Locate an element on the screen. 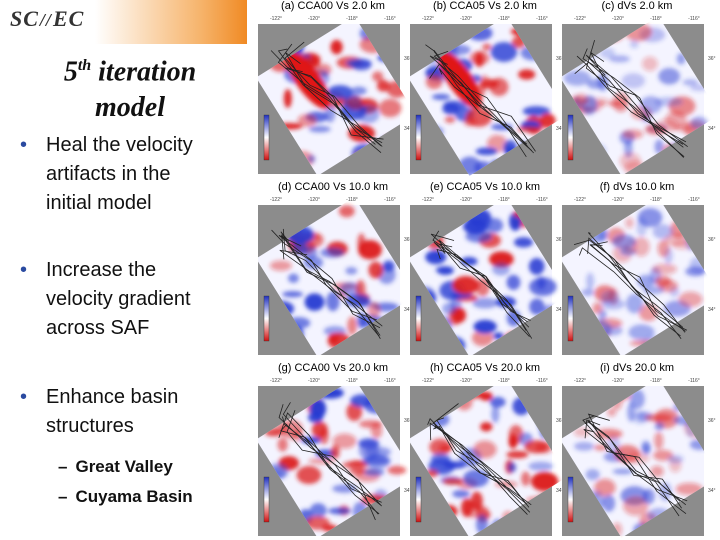  logo: SC//EC is located at coordinates (47, 19).